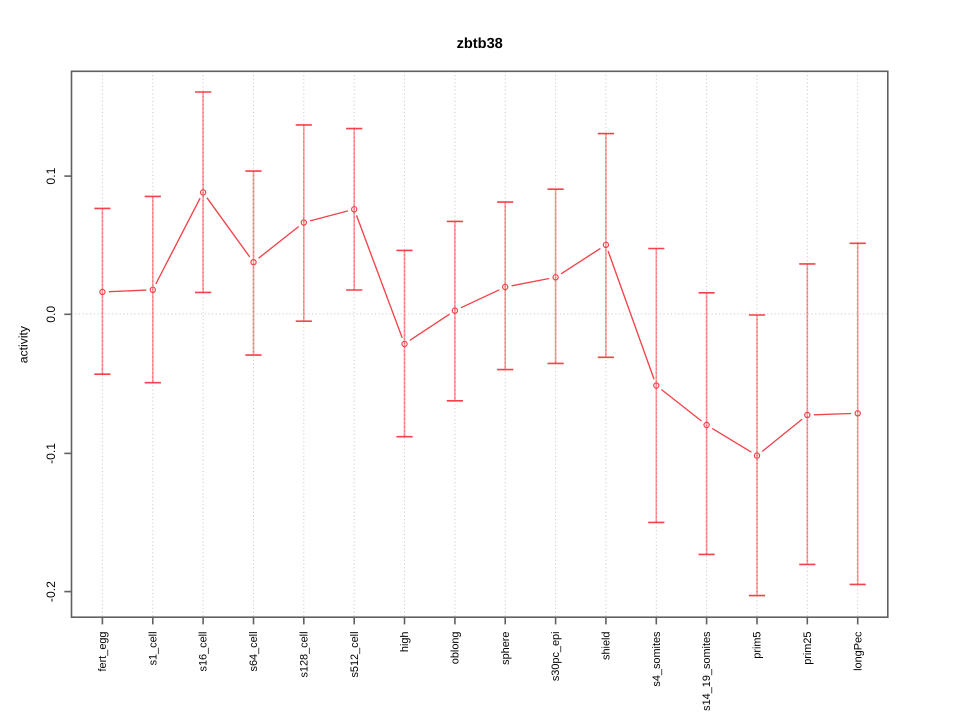 The image size is (960, 720). I want to click on svg-text: -0.2, so click(51, 591).